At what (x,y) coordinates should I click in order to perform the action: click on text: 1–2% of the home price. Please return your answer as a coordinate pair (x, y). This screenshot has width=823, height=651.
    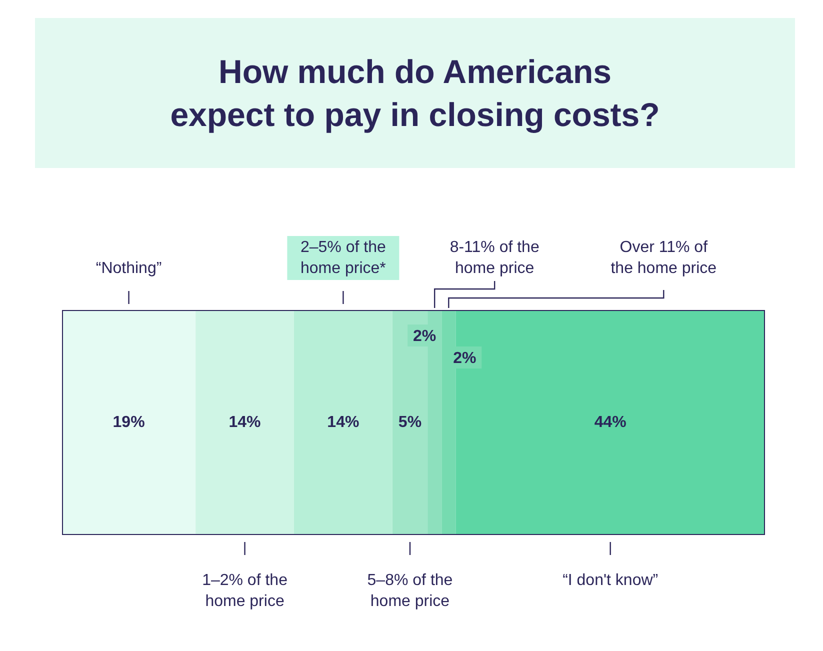
    Looking at the image, I should click on (245, 591).